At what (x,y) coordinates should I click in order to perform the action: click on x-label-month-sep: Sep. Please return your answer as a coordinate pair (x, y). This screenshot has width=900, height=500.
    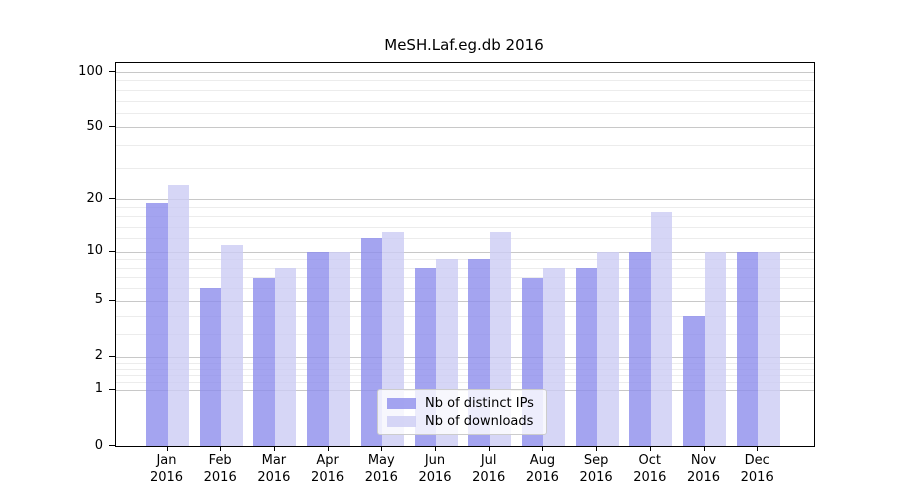
    Looking at the image, I should click on (596, 460).